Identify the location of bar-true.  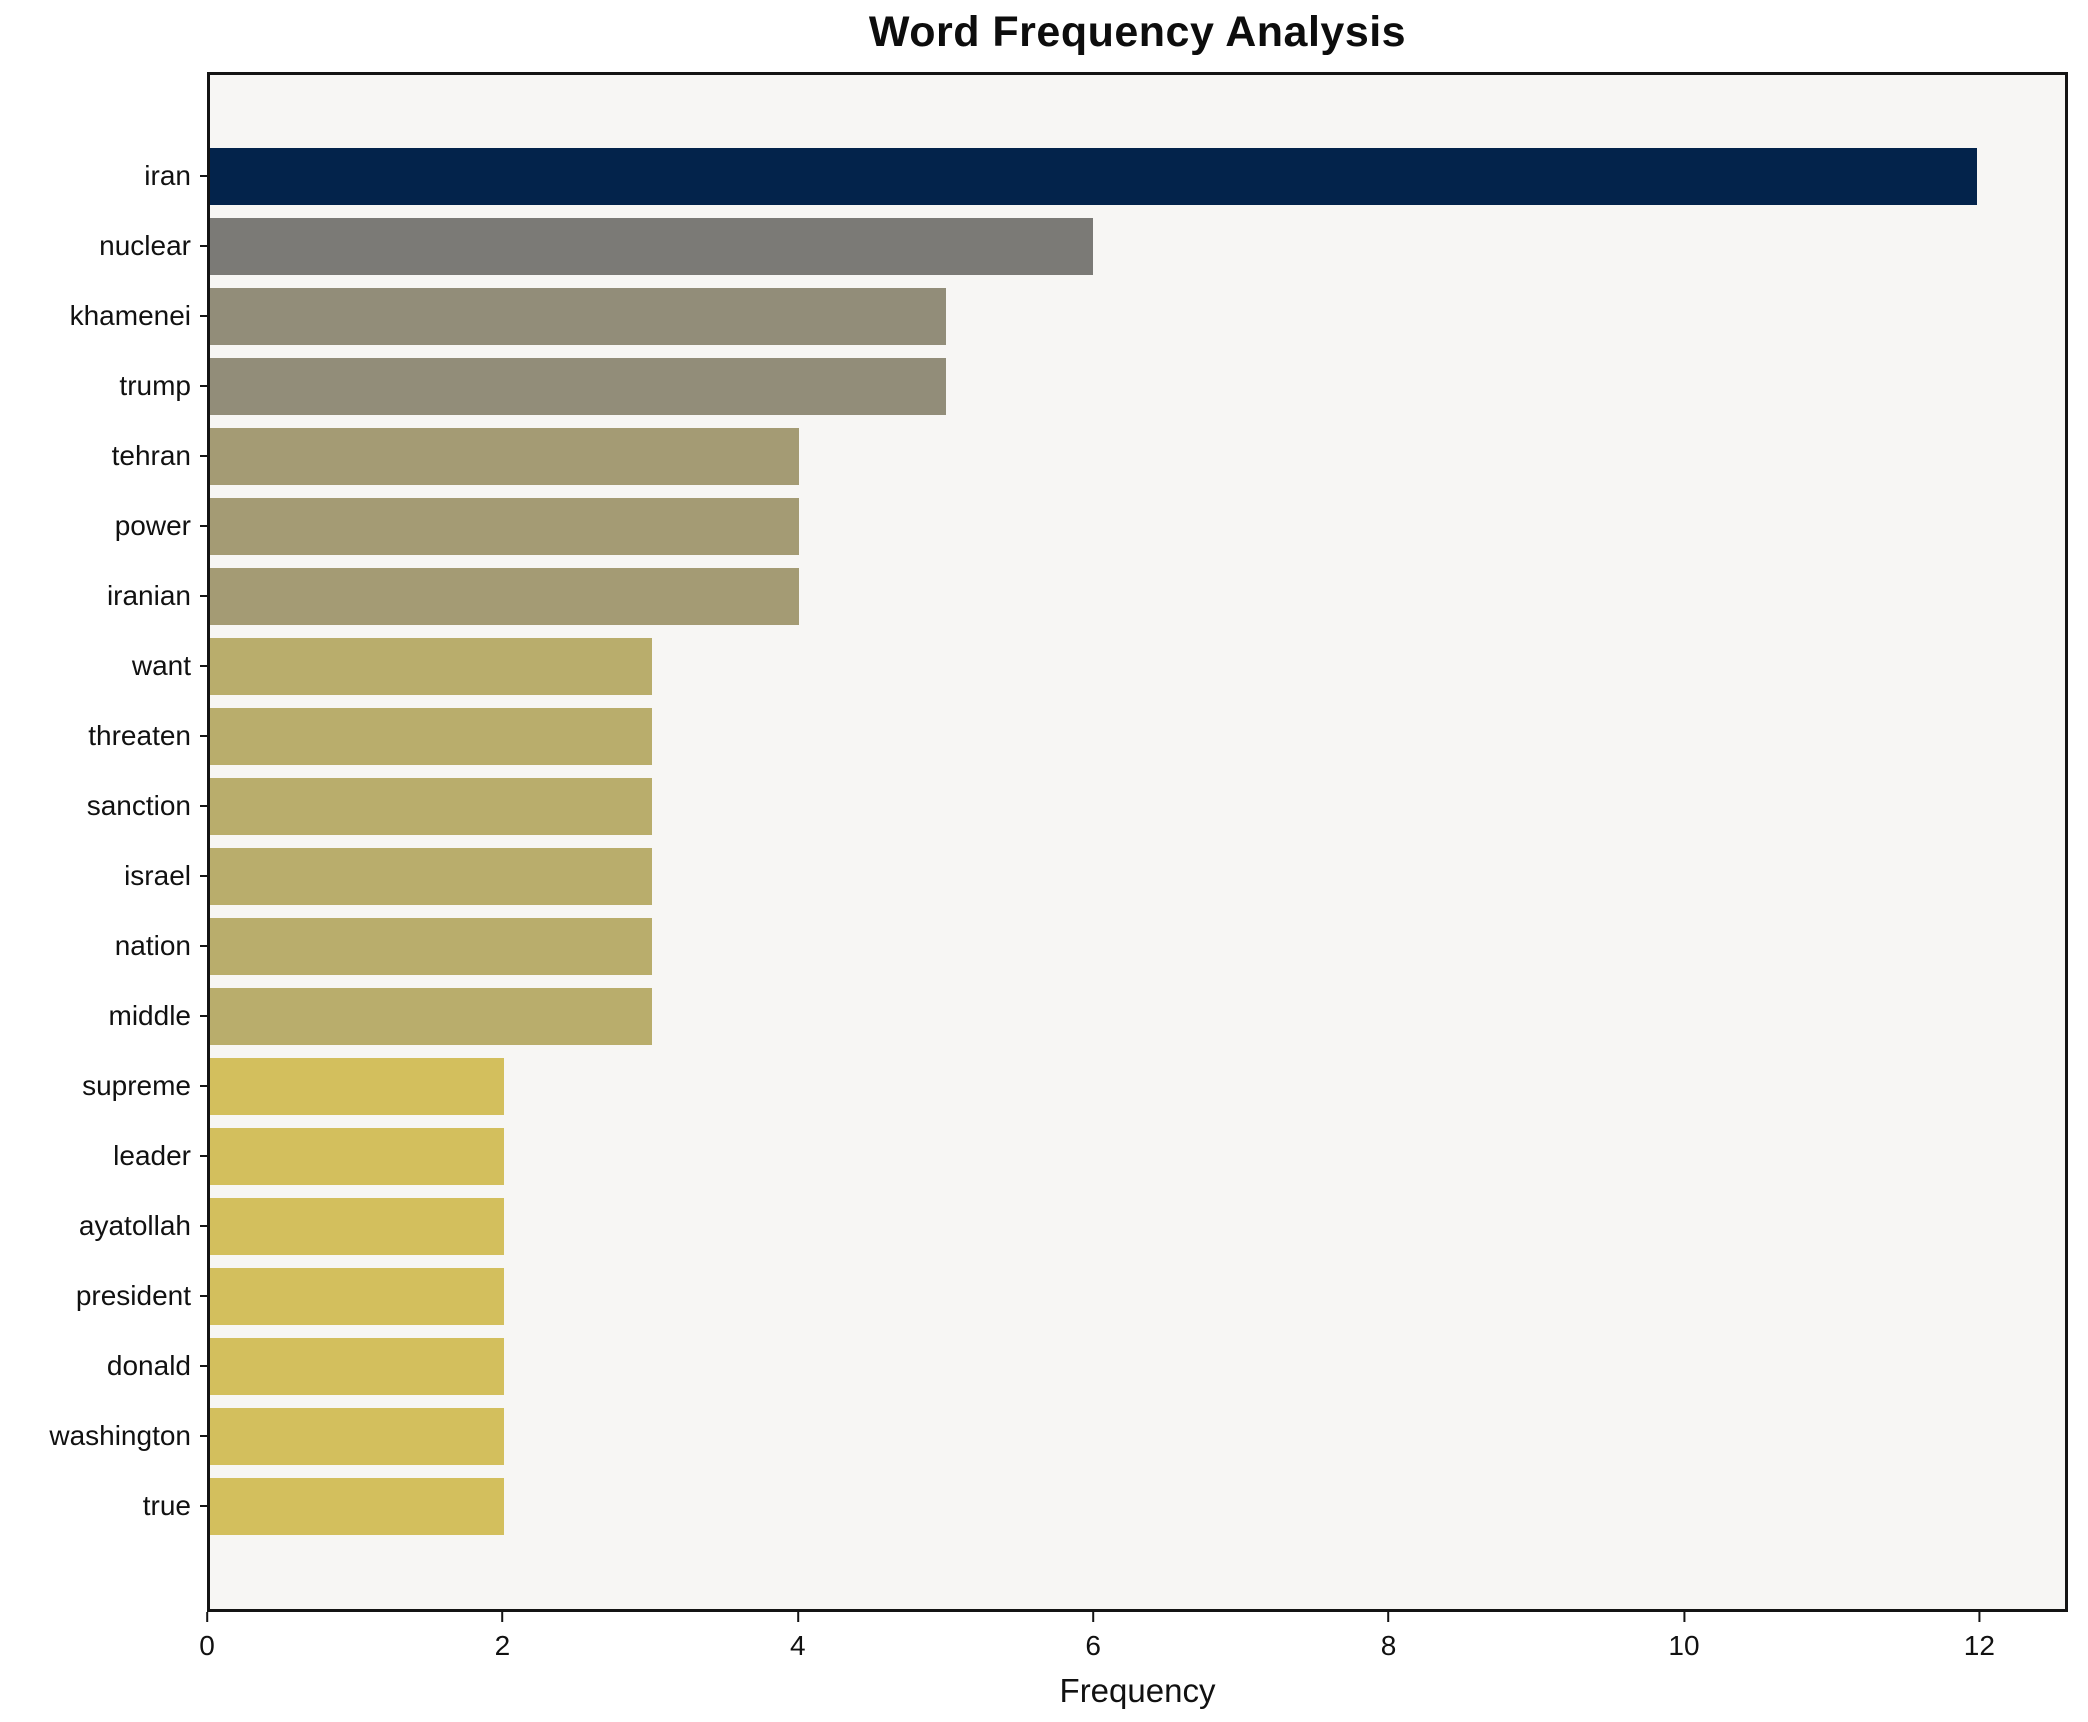
(357, 1506).